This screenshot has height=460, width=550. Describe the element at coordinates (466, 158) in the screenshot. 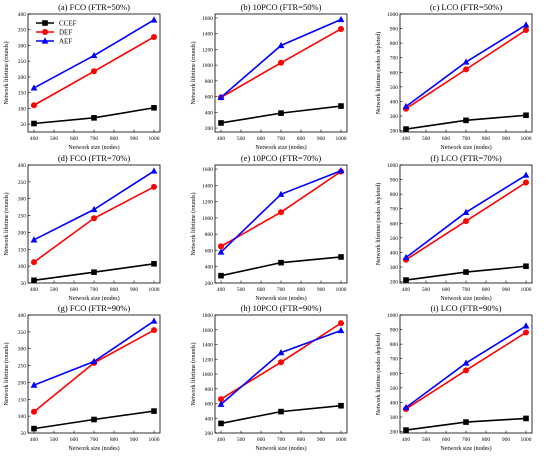

I see `chart-title: (f) LCO (FTR=70%)` at that location.